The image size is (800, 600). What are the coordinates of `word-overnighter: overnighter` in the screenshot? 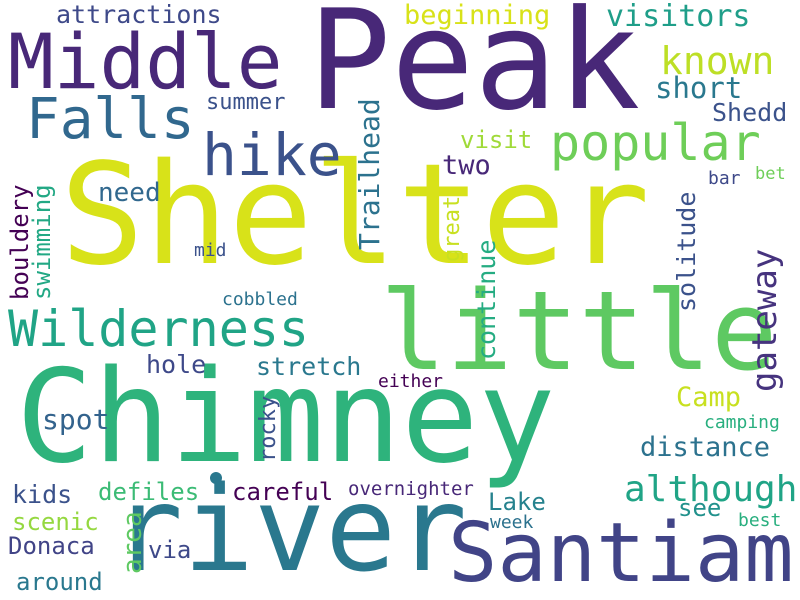 It's located at (411, 489).